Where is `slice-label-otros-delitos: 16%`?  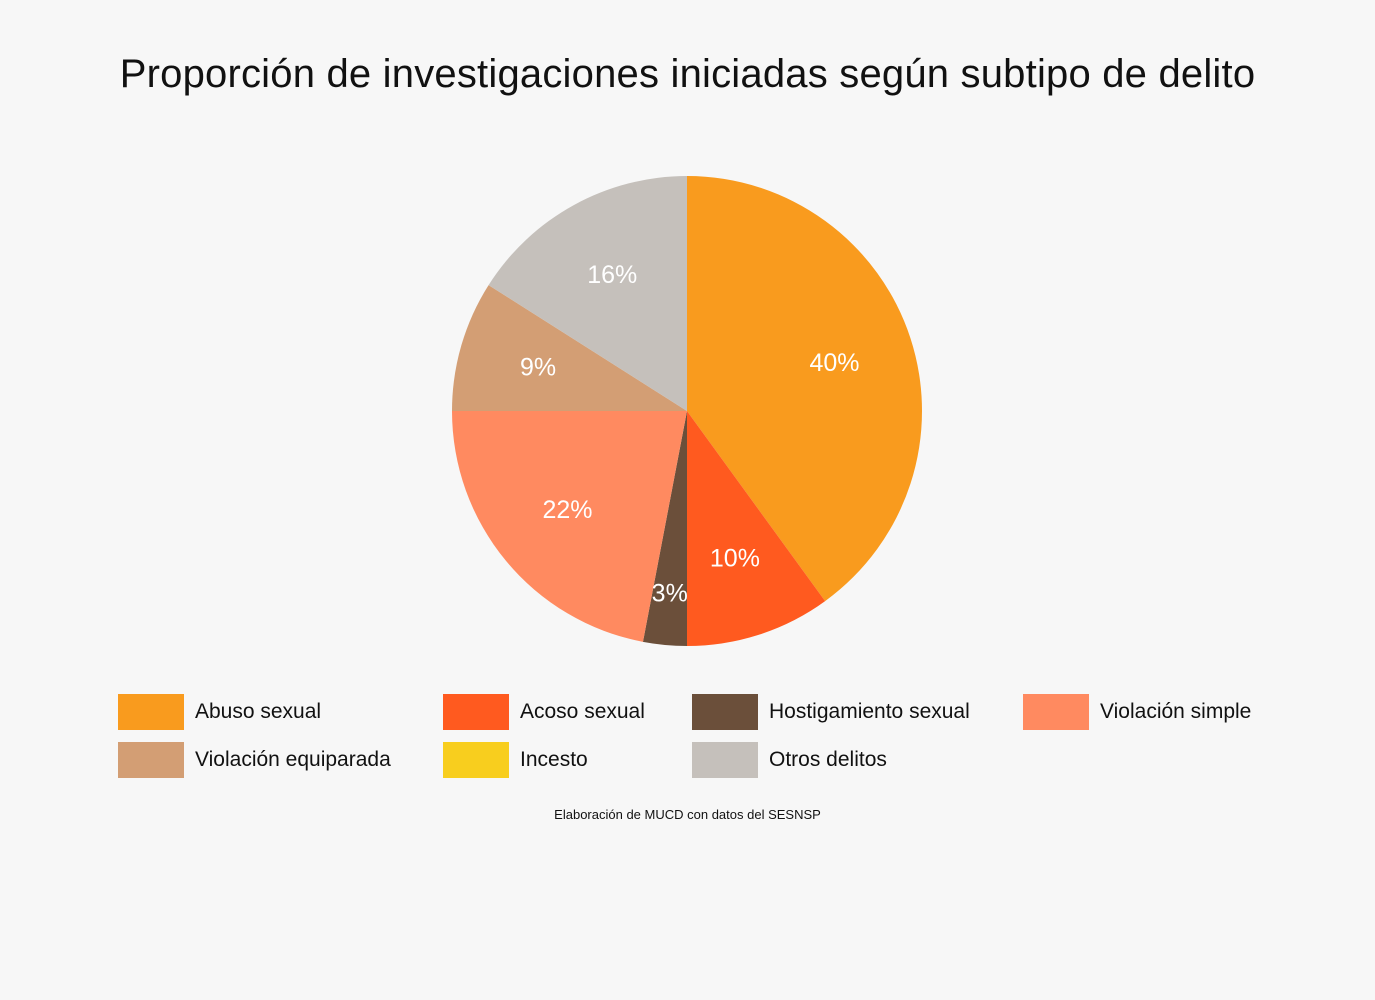 slice-label-otros-delitos: 16% is located at coordinates (612, 275).